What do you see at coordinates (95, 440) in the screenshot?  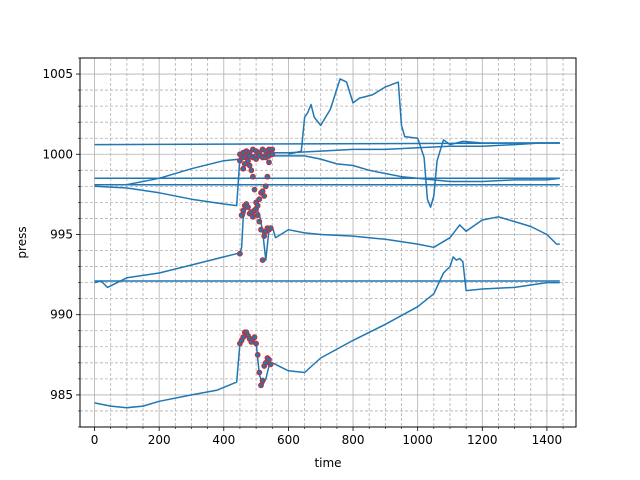 I see `x-tick-label: 0` at bounding box center [95, 440].